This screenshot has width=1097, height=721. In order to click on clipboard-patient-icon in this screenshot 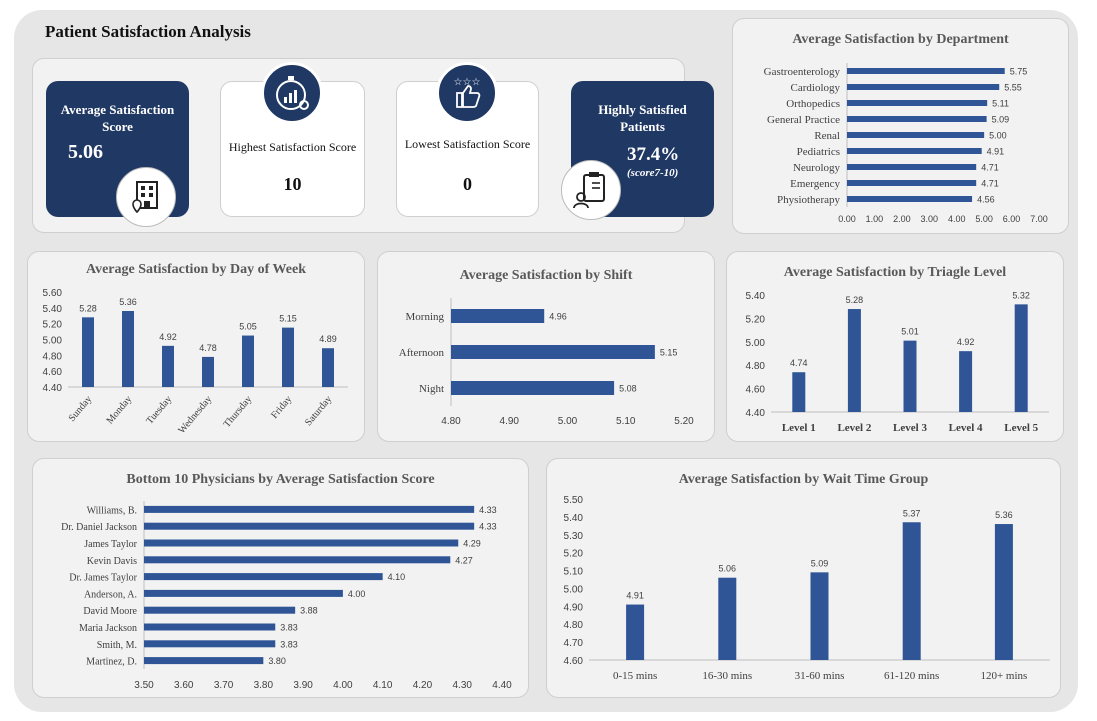, I will do `click(591, 190)`.